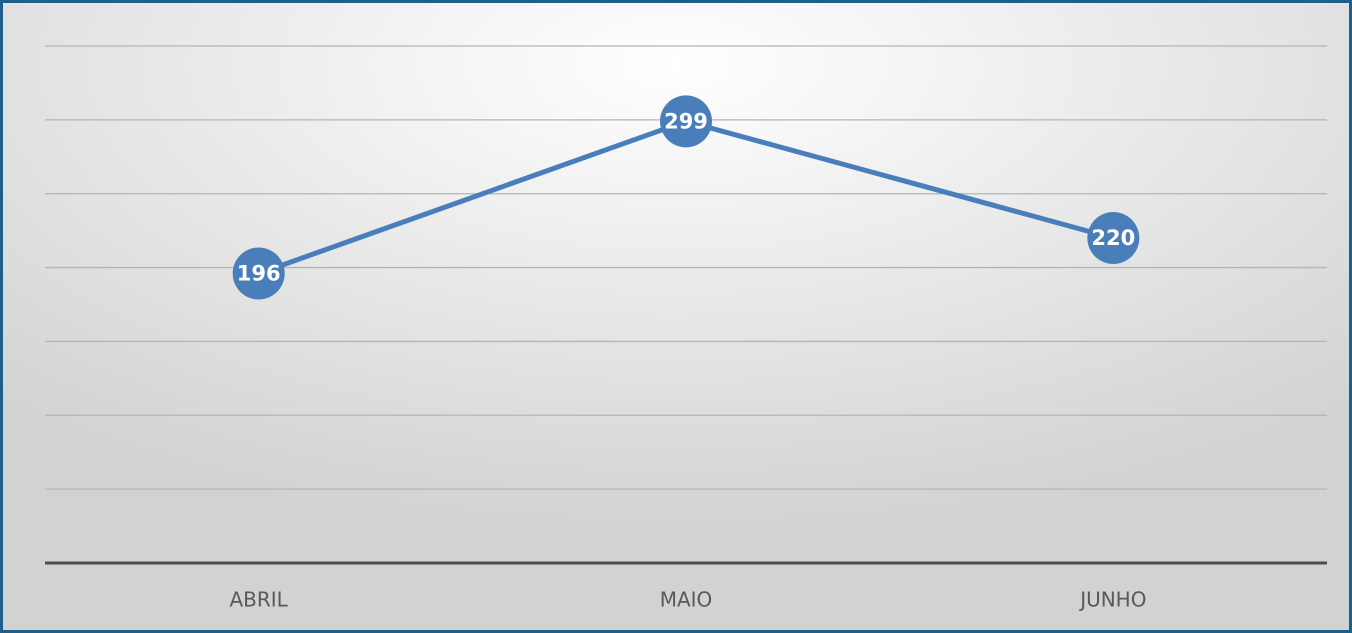 The width and height of the screenshot is (1352, 633). What do you see at coordinates (686, 600) in the screenshot?
I see `x-tick-label: MAIO` at bounding box center [686, 600].